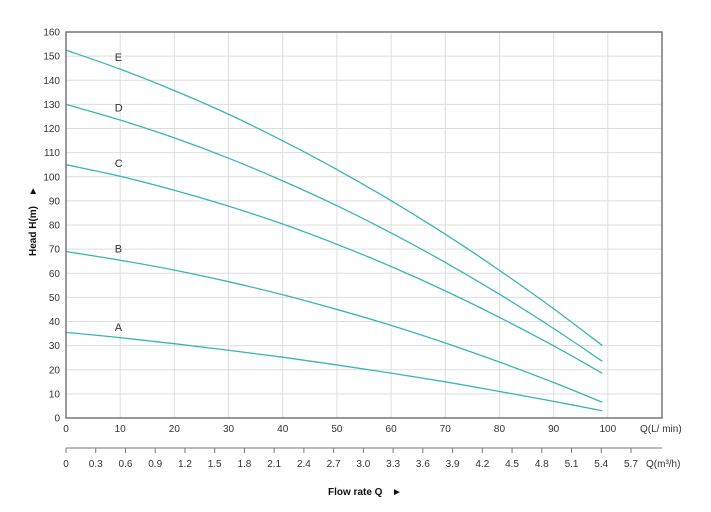 The image size is (711, 512). I want to click on y-tick-label: 110, so click(52, 153).